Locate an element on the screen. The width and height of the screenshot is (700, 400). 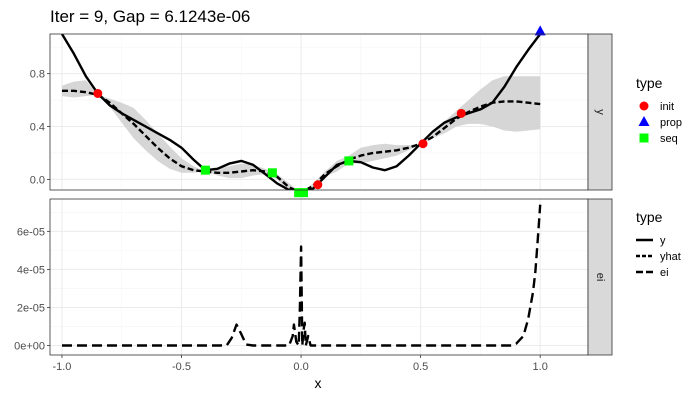
y-tick-label: 6e-05 is located at coordinates (31, 232).